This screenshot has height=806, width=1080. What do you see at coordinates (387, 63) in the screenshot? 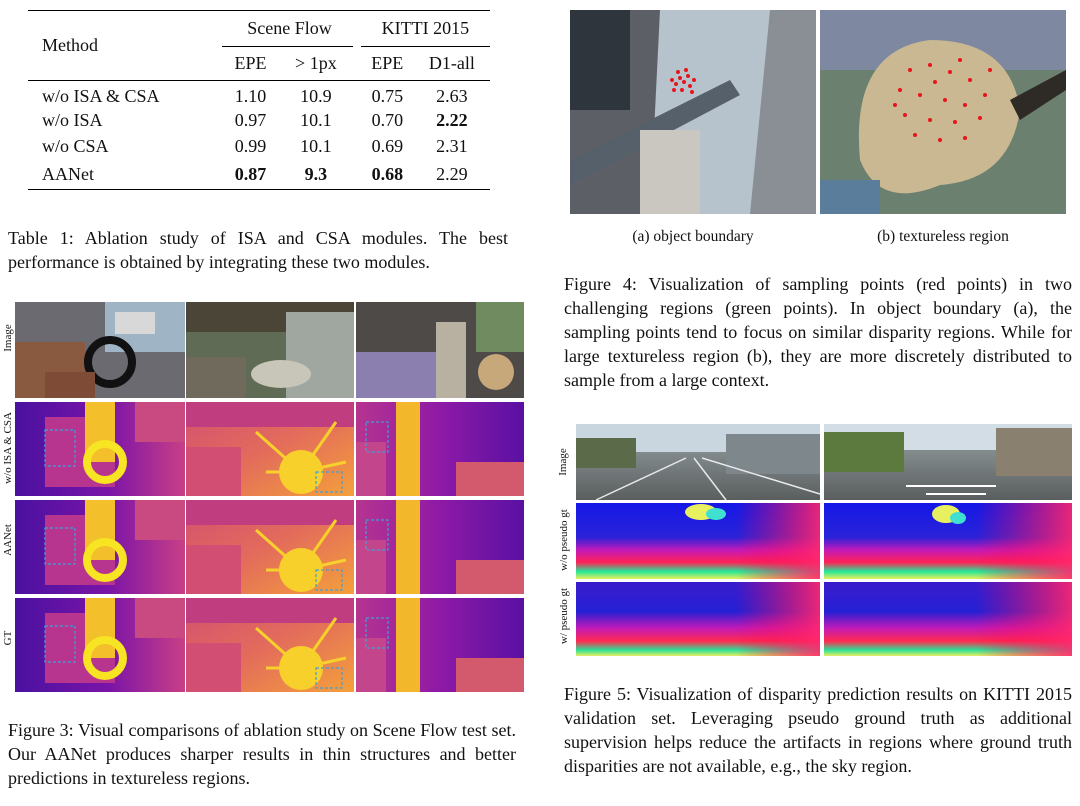
I see `col-epe-kitti: EPE` at bounding box center [387, 63].